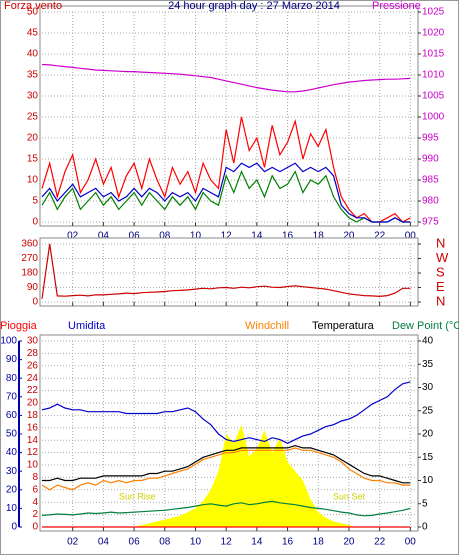  I want to click on y2-tick-label: 5, so click(425, 503).